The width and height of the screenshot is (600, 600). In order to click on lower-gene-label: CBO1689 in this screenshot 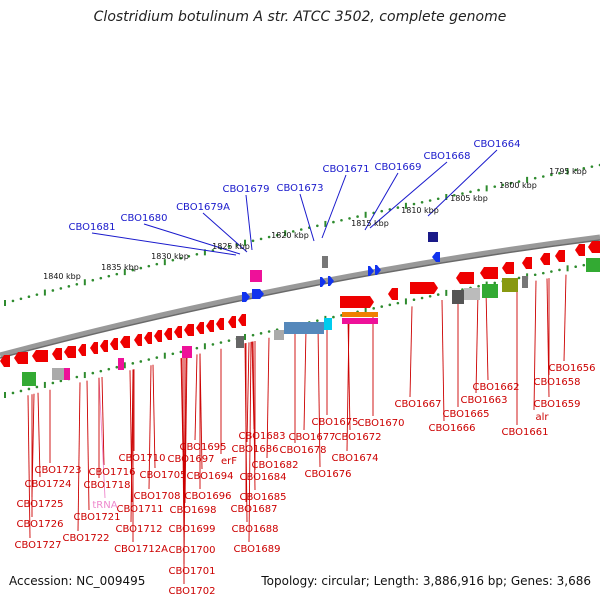, I will do `click(257, 549)`.